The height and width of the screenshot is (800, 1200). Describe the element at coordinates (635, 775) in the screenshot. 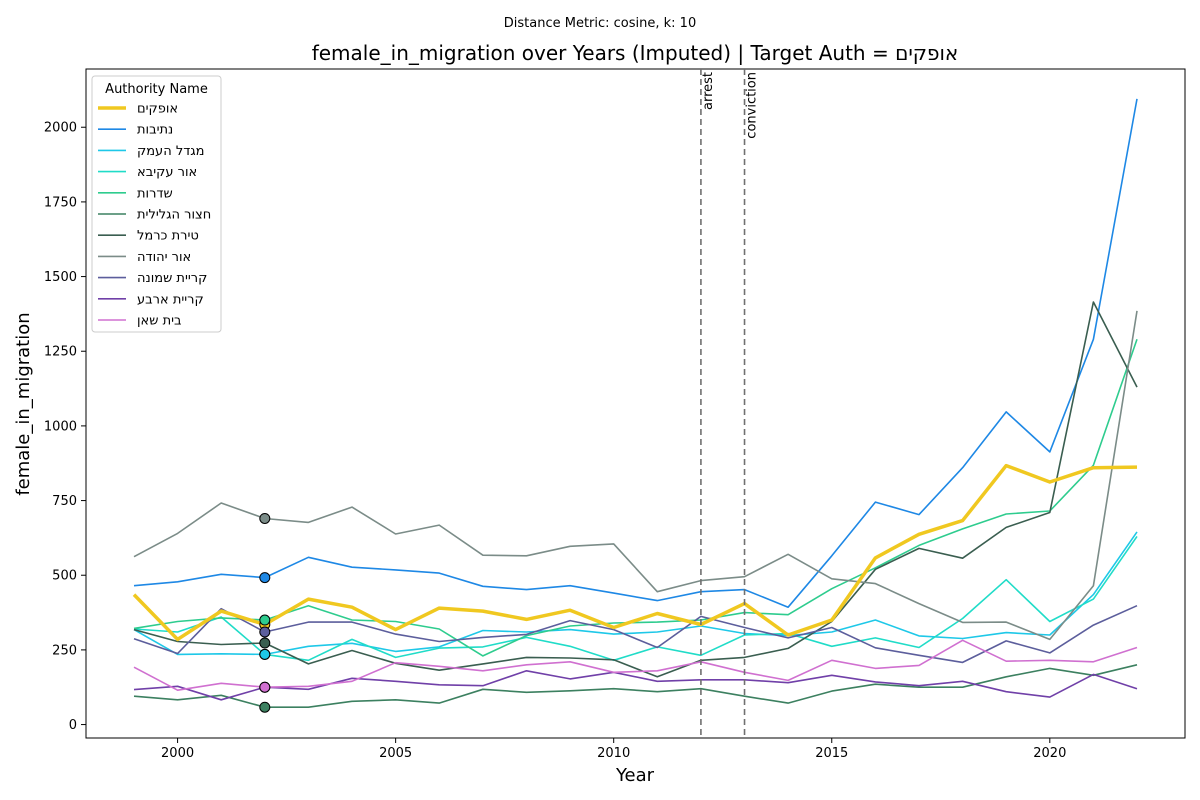

I see `x-axis-label: Year` at that location.